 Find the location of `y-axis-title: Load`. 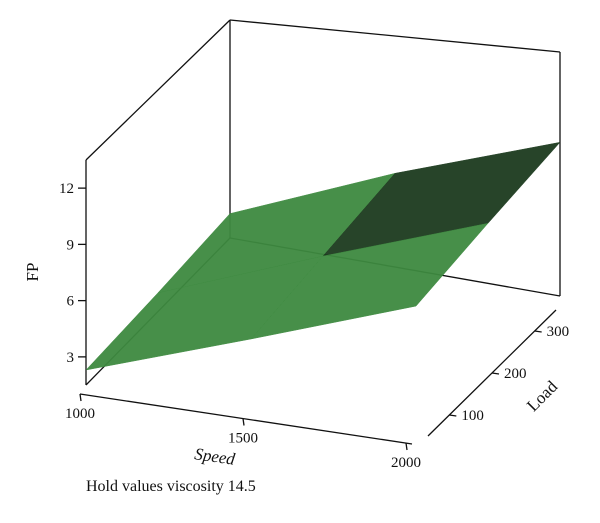

y-axis-title: Load is located at coordinates (542, 396).